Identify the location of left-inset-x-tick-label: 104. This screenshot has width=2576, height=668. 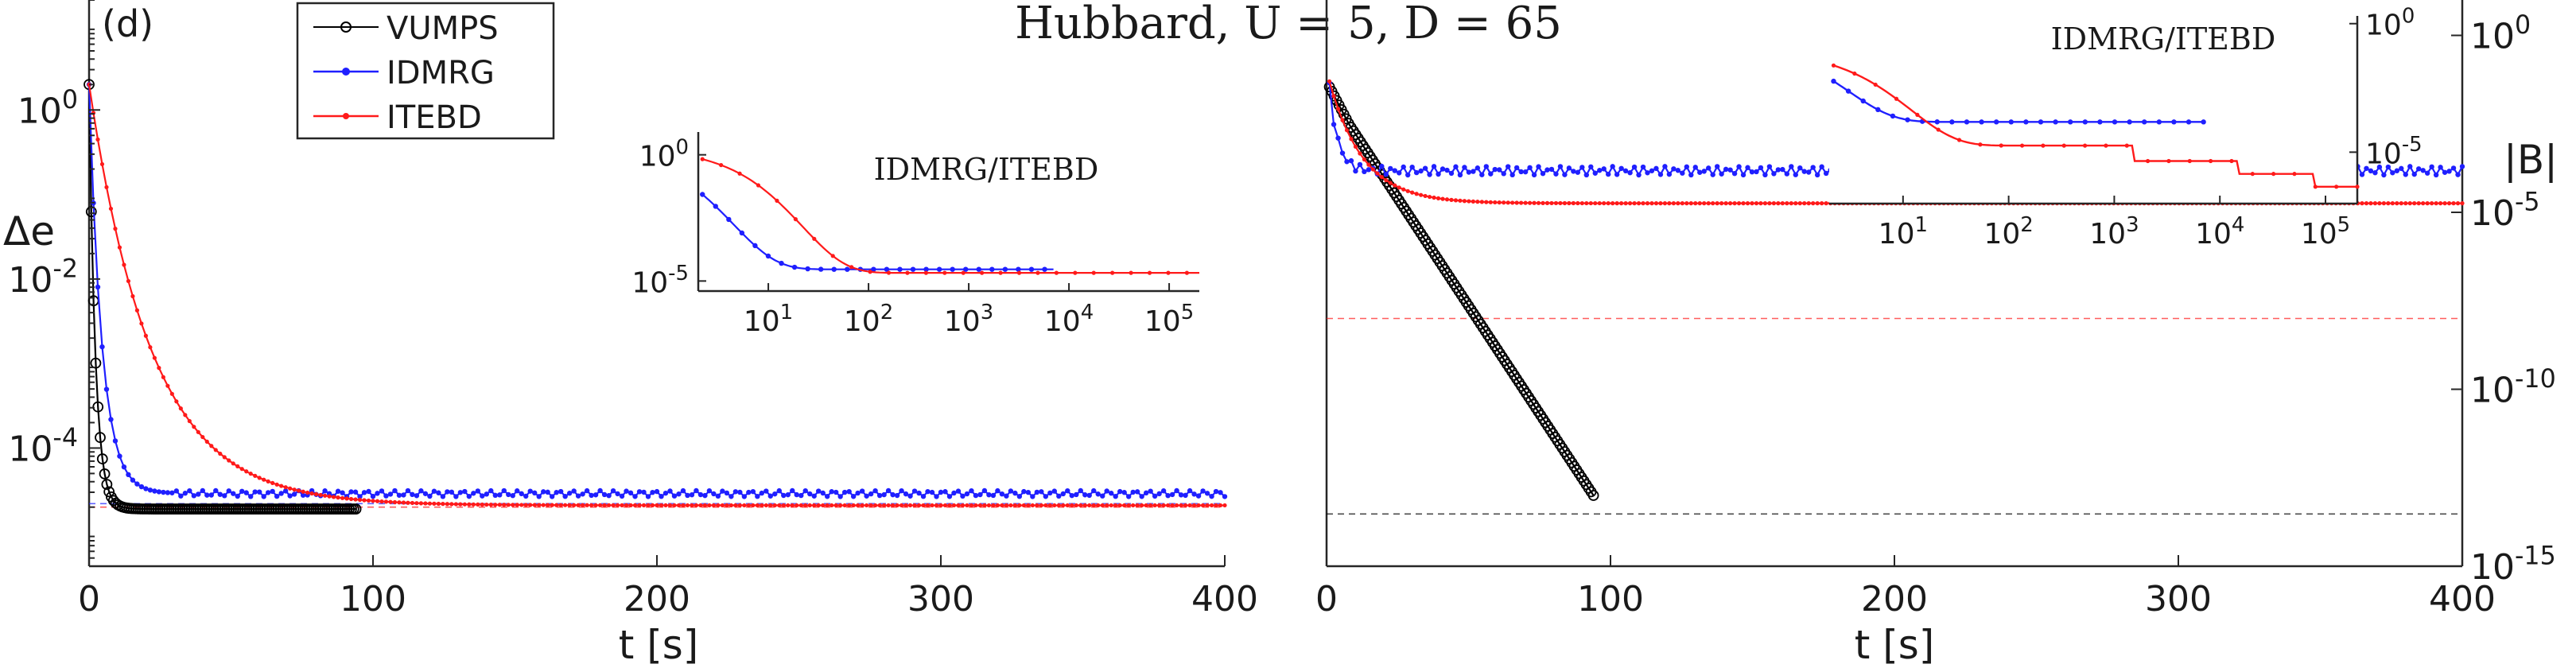
(1069, 319).